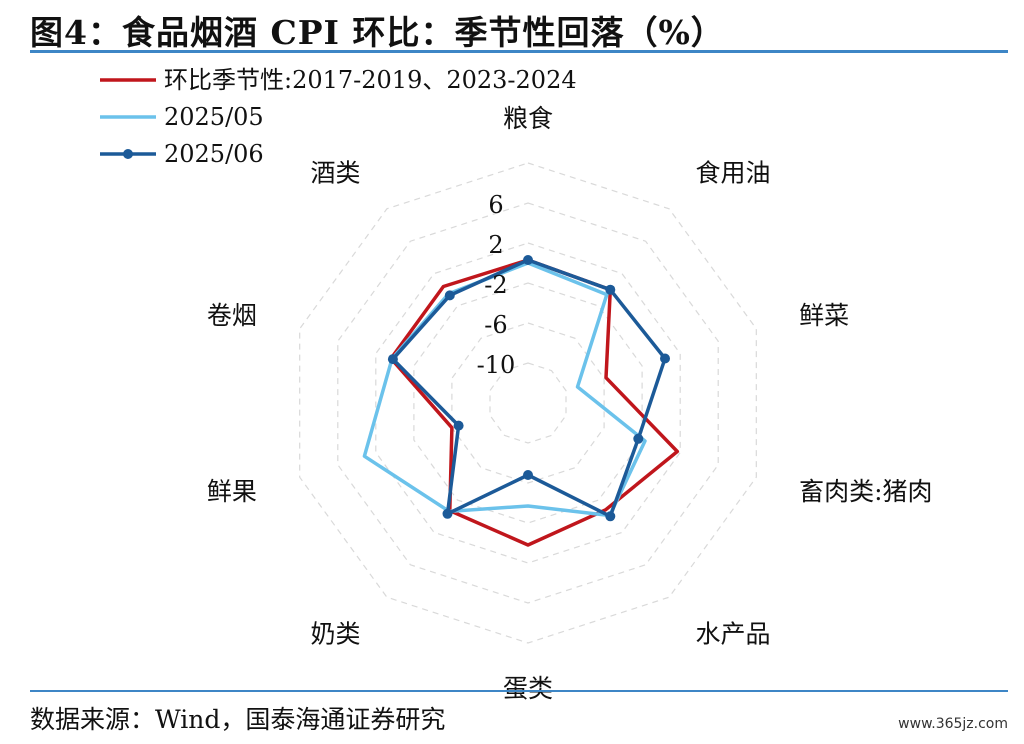 The width and height of the screenshot is (1024, 744). What do you see at coordinates (824, 315) in the screenshot?
I see `category-label: 鲜菜` at bounding box center [824, 315].